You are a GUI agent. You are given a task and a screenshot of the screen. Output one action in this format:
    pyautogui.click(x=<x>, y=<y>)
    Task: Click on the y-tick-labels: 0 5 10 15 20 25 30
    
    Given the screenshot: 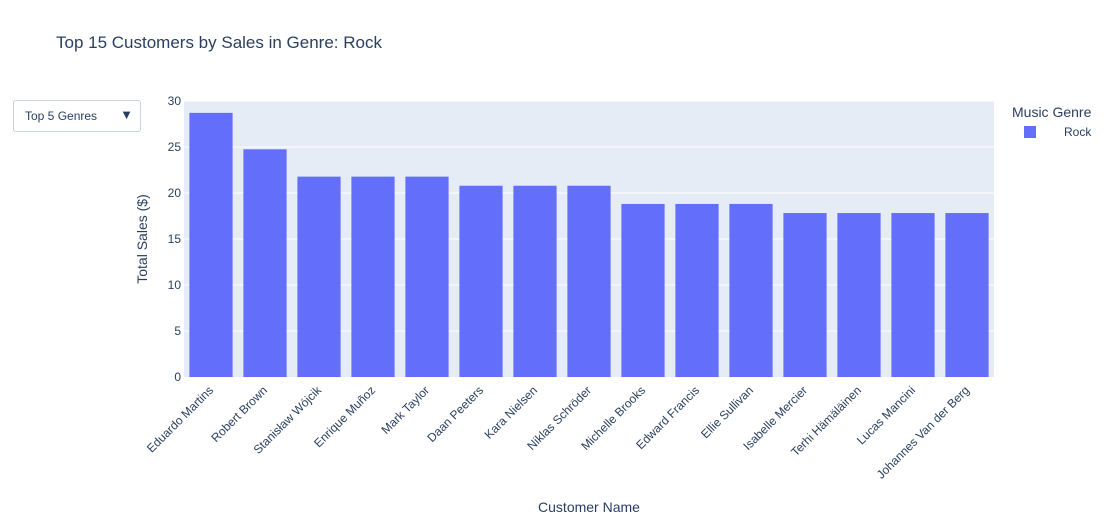 What is the action you would take?
    pyautogui.click(x=175, y=239)
    